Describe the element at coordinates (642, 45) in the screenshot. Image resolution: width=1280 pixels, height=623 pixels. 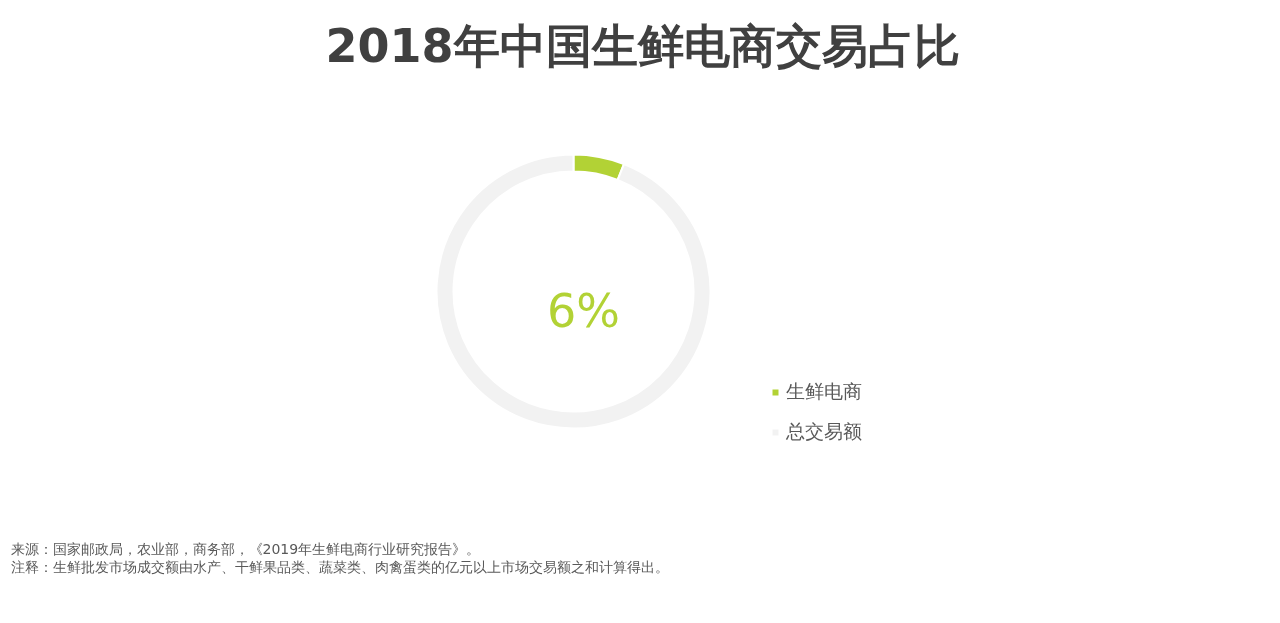
I see `chart-title: 2018年中国生鲜电商交易占比` at that location.